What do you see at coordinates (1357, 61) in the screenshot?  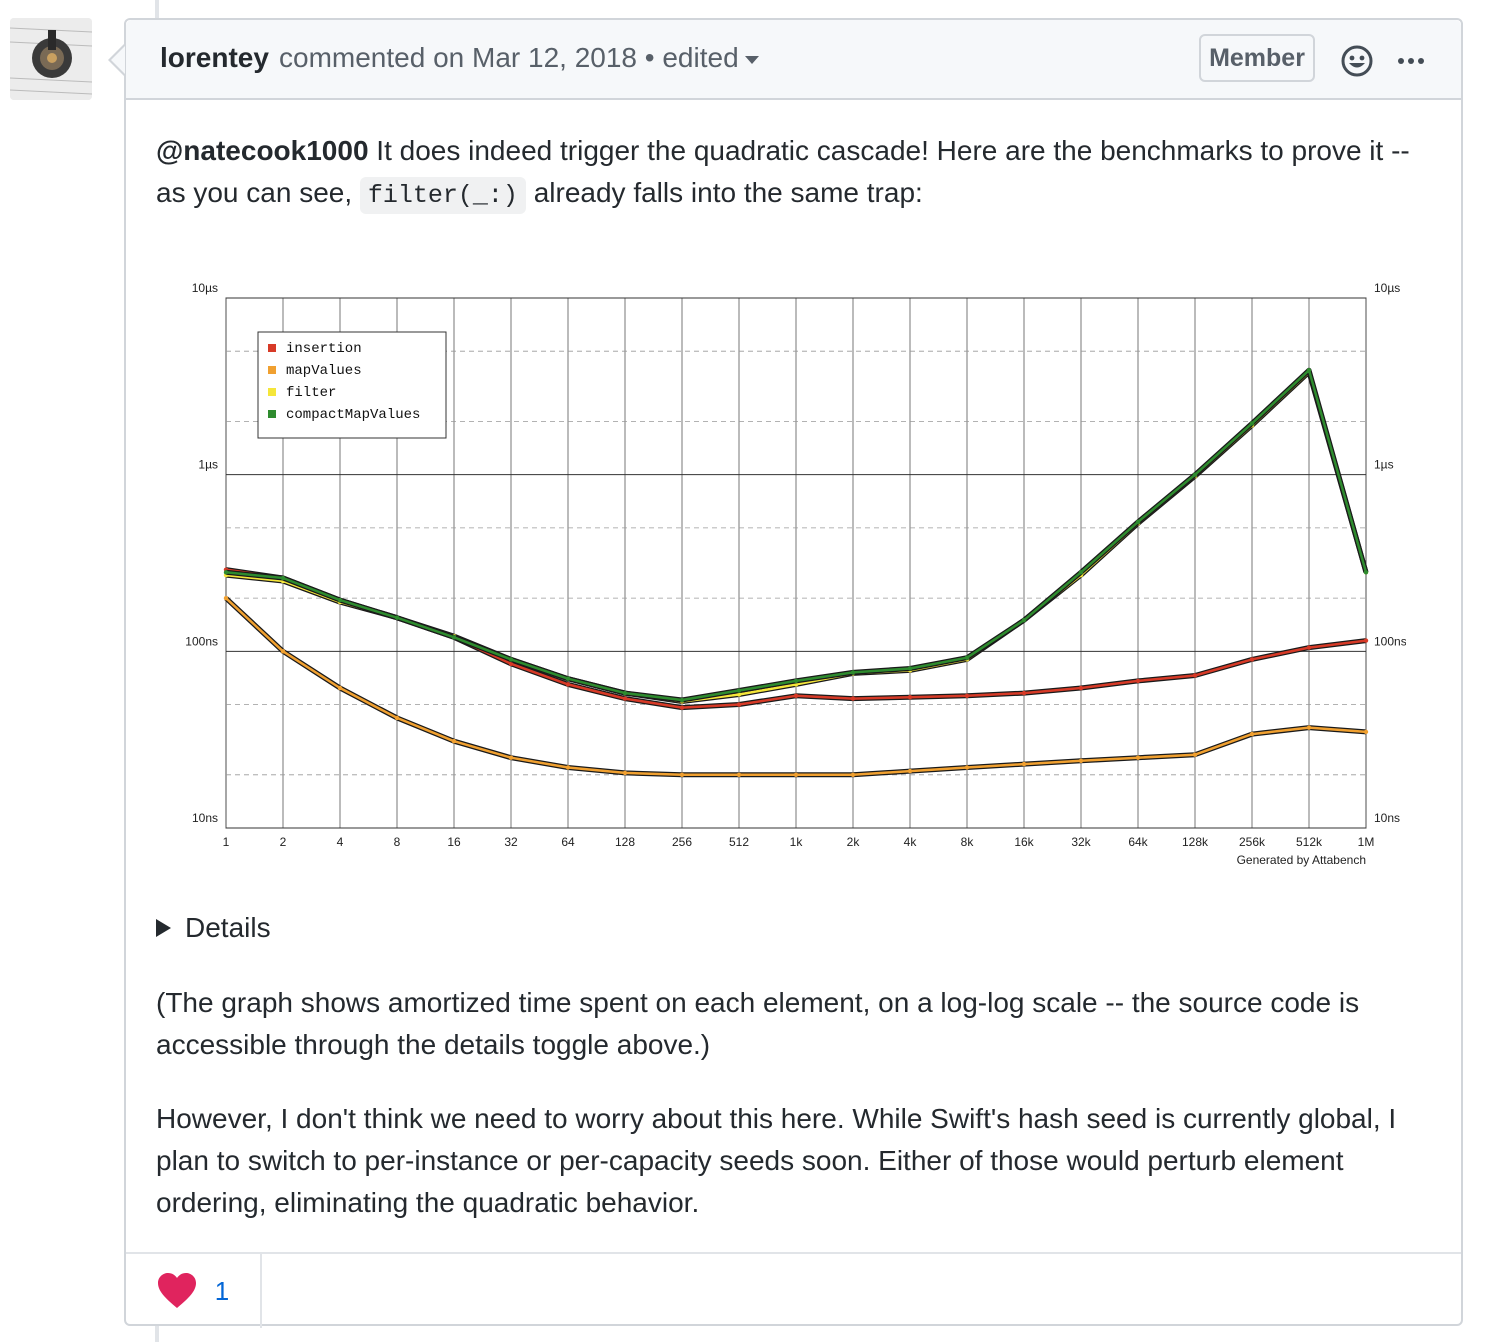 I see `smiley-icon` at bounding box center [1357, 61].